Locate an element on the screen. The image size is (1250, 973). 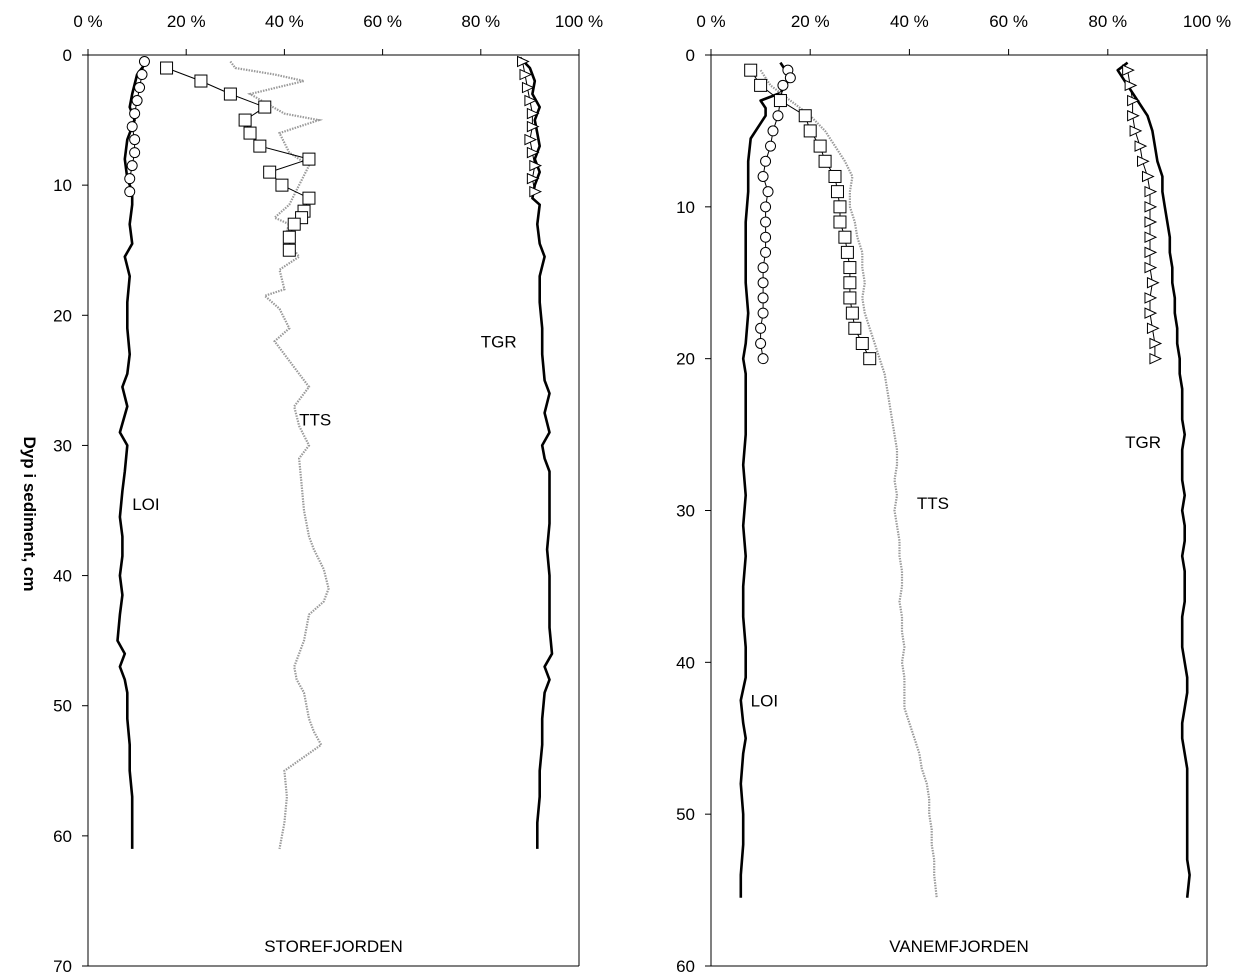
storefjorden-y-tick-label: 10 is located at coordinates (62, 185).